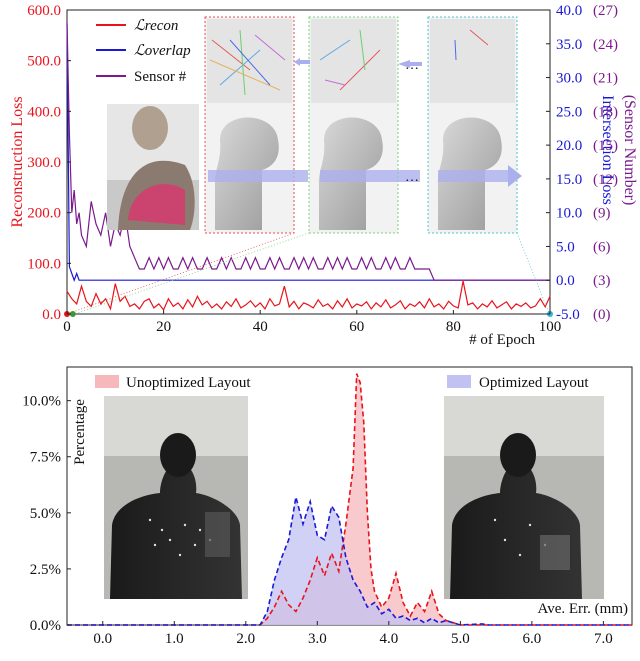  I want to click on top-y-left-tick-label: 300.0, so click(44, 163).